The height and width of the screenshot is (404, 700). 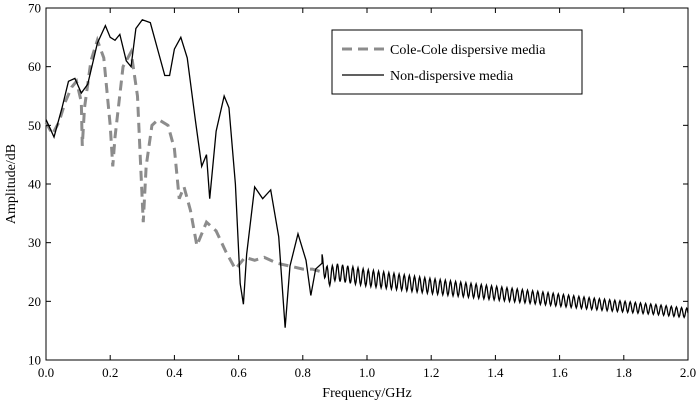 I want to click on x-tick-label: 1.2, so click(x=431, y=372).